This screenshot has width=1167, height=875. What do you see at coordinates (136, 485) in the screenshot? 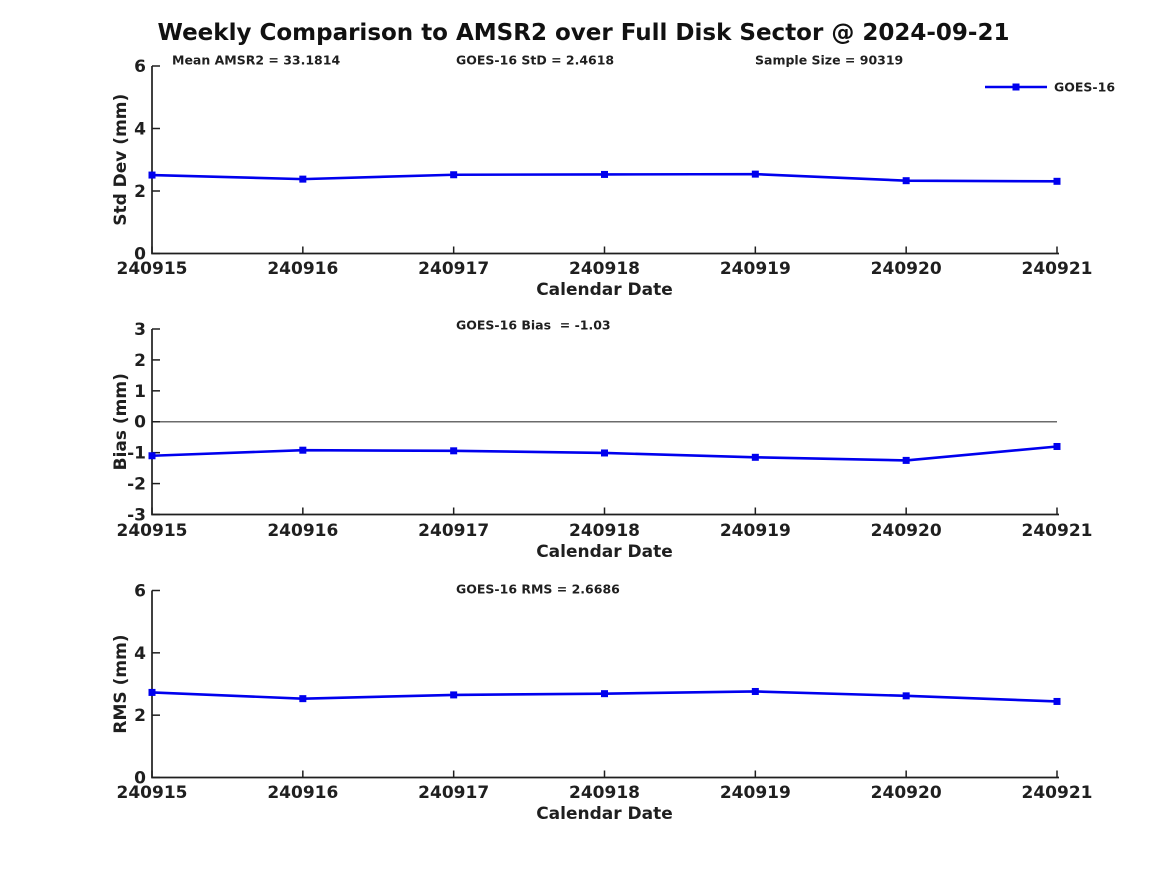
I see `y-tick-label: -2` at bounding box center [136, 485].